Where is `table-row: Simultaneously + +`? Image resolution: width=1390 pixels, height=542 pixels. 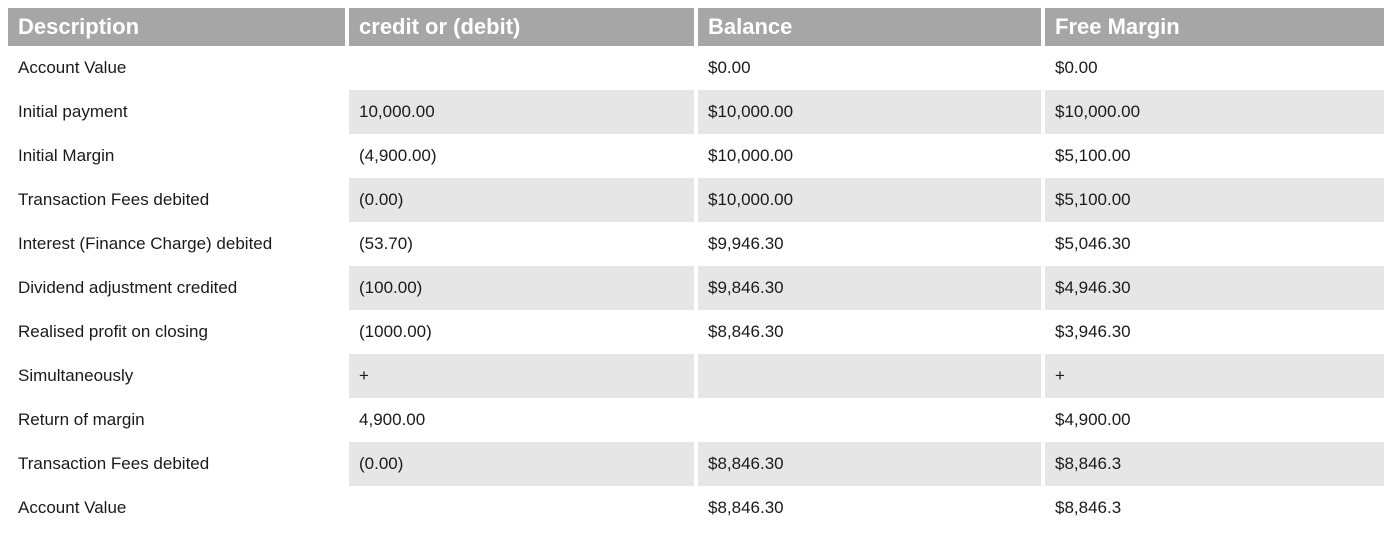
table-row: Simultaneously + + is located at coordinates (696, 376).